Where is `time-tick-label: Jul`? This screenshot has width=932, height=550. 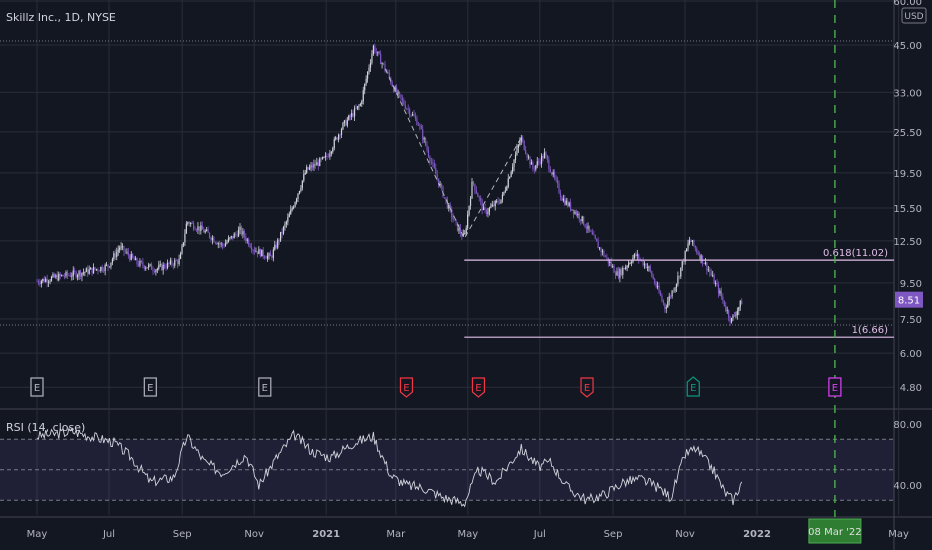 time-tick-label: Jul is located at coordinates (108, 534).